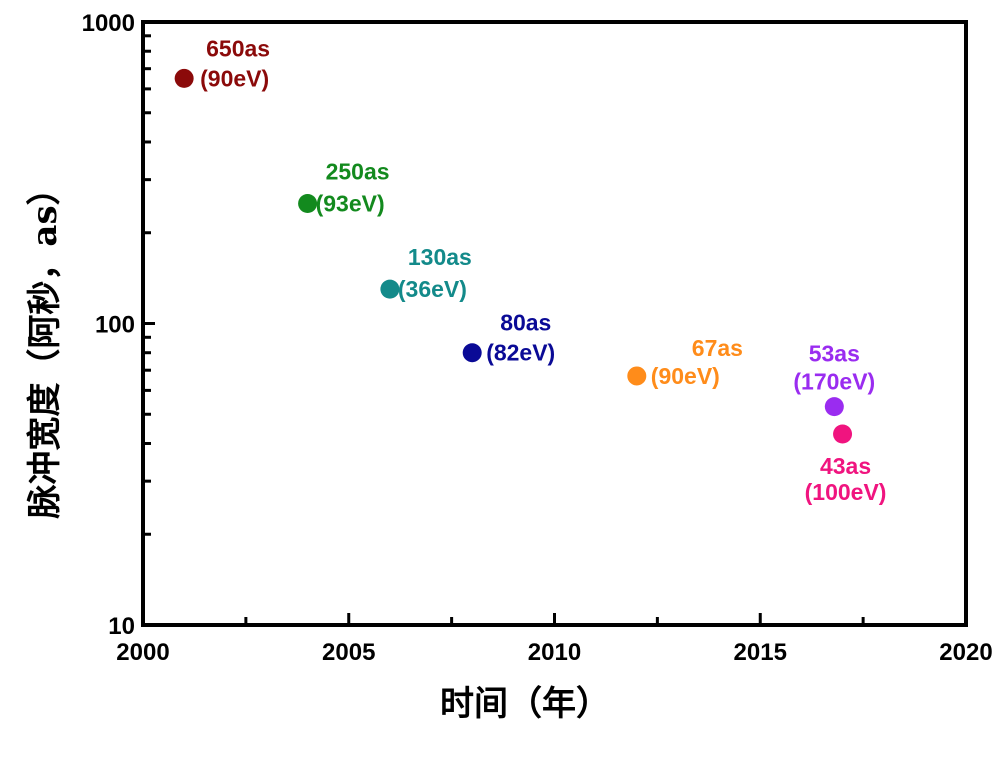 This screenshot has height=759, width=1006. Describe the element at coordinates (554, 652) in the screenshot. I see `x-tick-label: 2010` at that location.